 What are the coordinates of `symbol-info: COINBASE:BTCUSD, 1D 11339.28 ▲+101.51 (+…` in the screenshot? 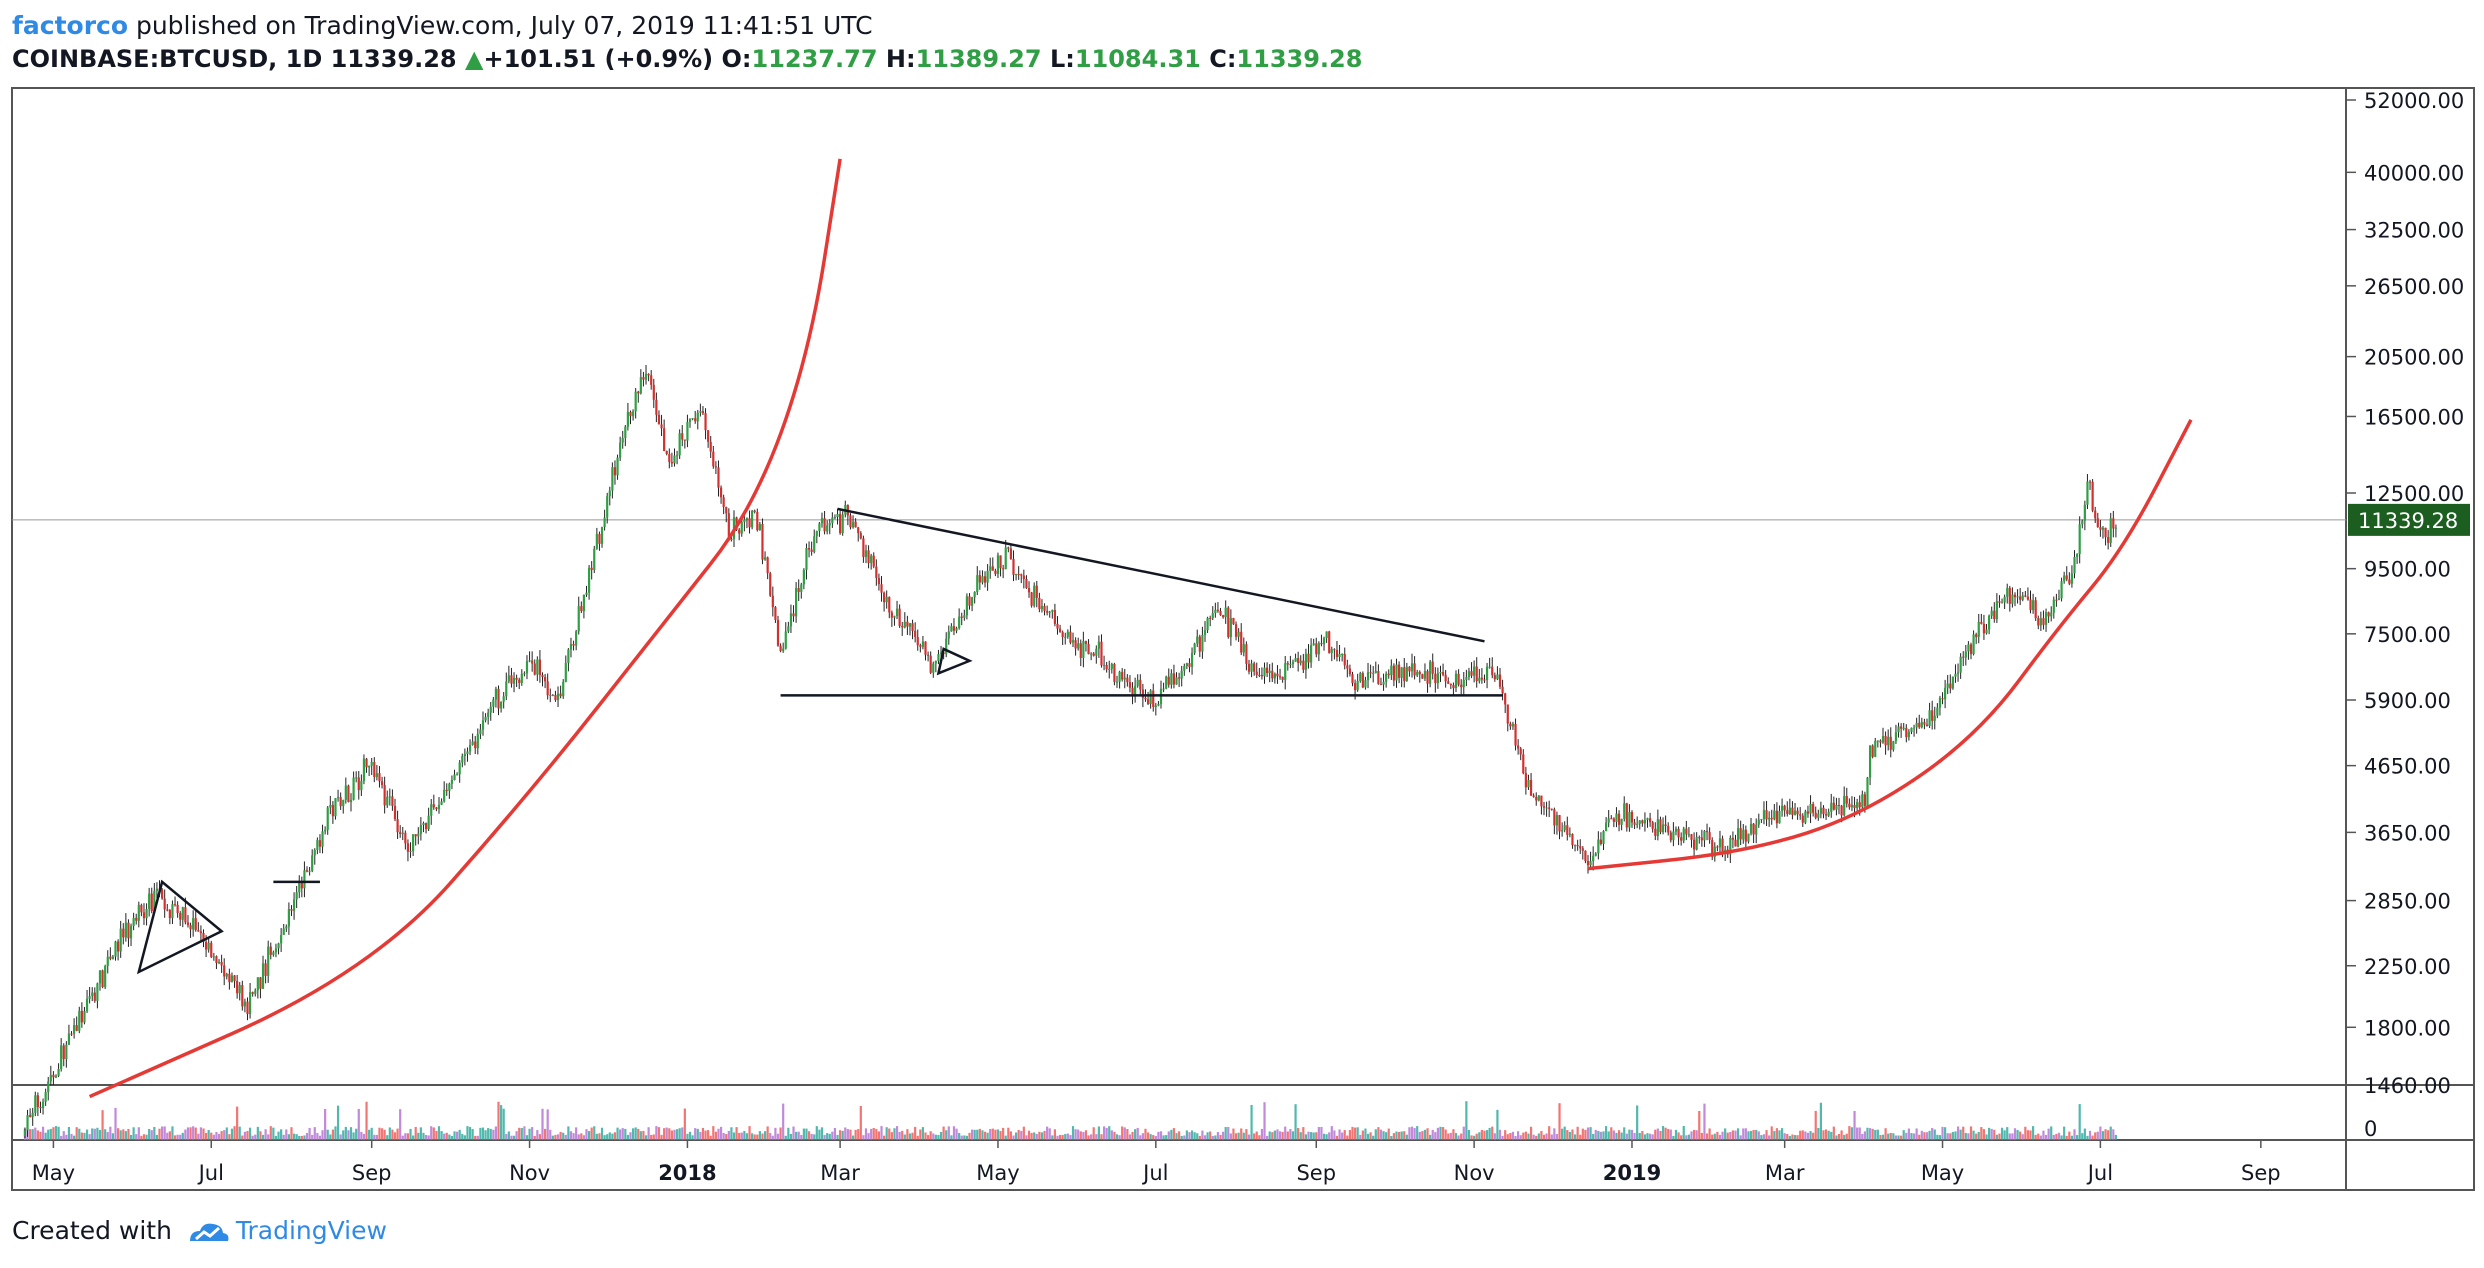 It's located at (687, 59).